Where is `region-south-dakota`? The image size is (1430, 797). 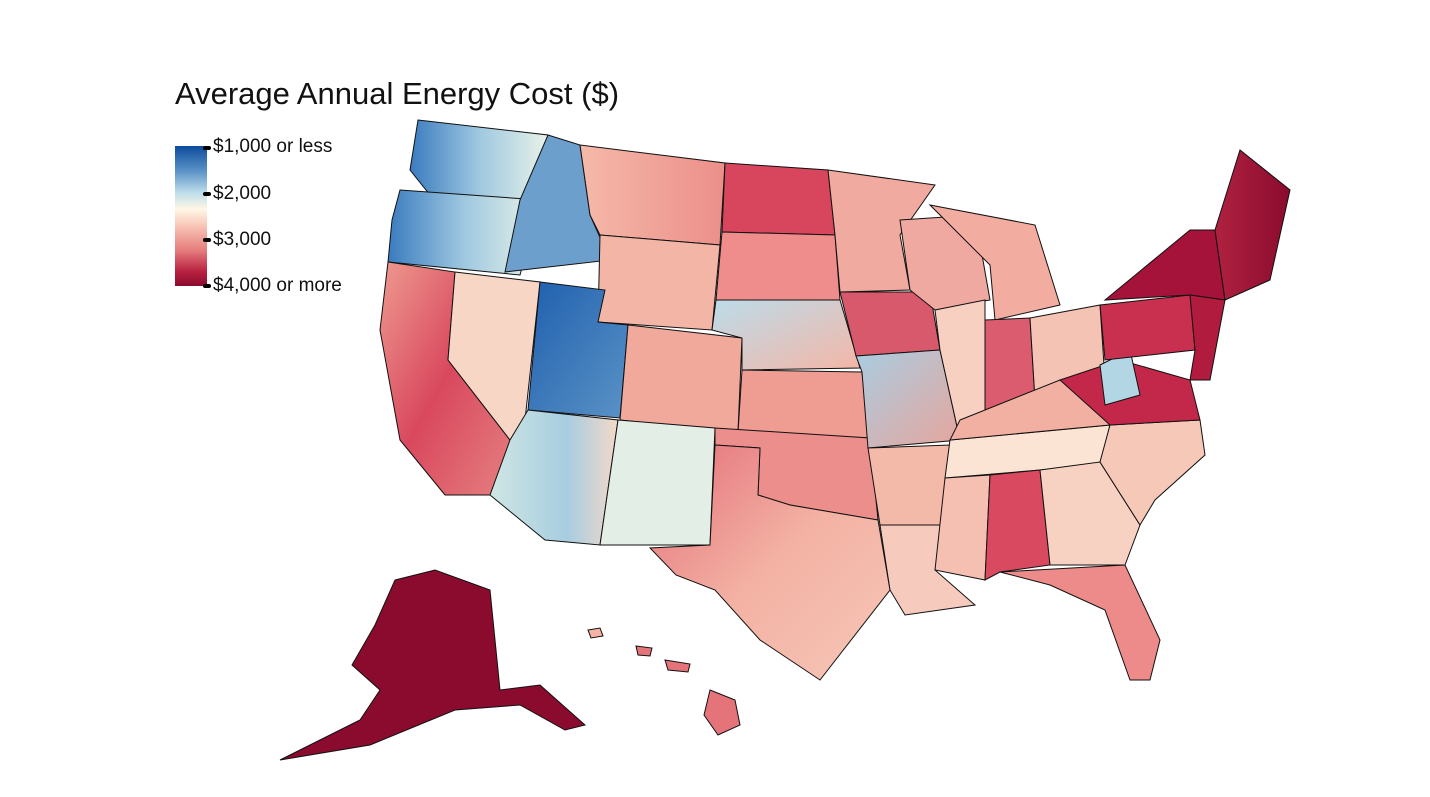 region-south-dakota is located at coordinates (778, 266).